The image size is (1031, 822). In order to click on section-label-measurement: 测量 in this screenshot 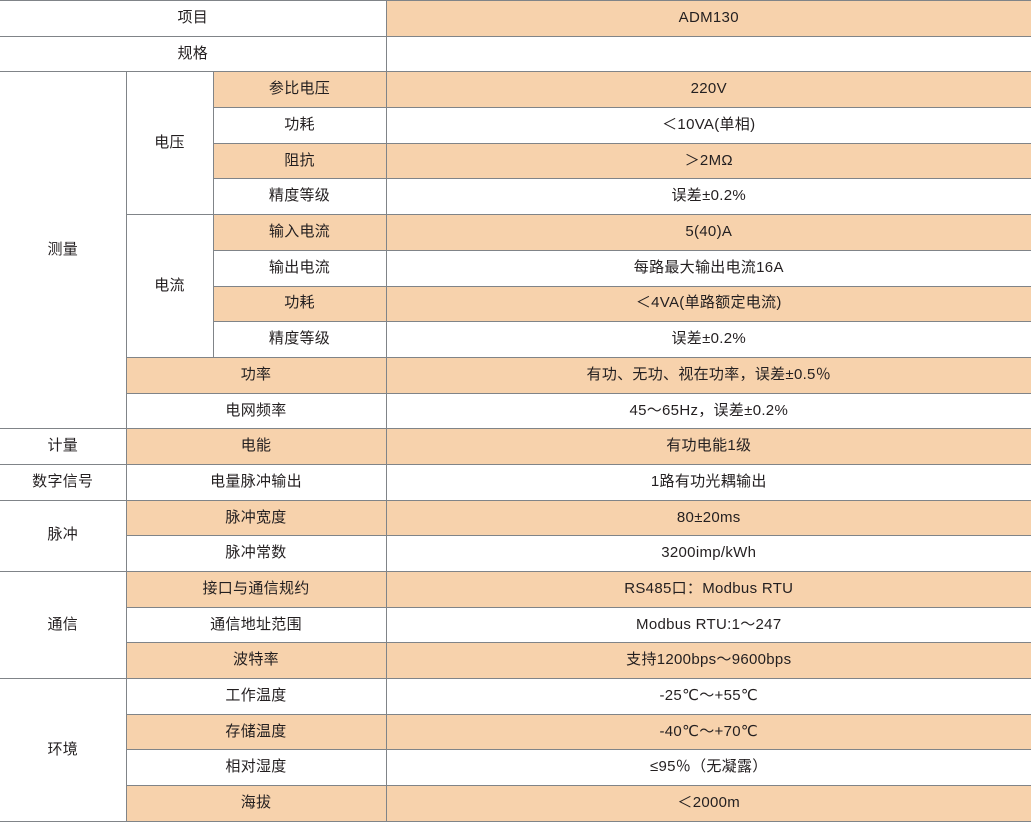, I will do `click(63, 250)`.